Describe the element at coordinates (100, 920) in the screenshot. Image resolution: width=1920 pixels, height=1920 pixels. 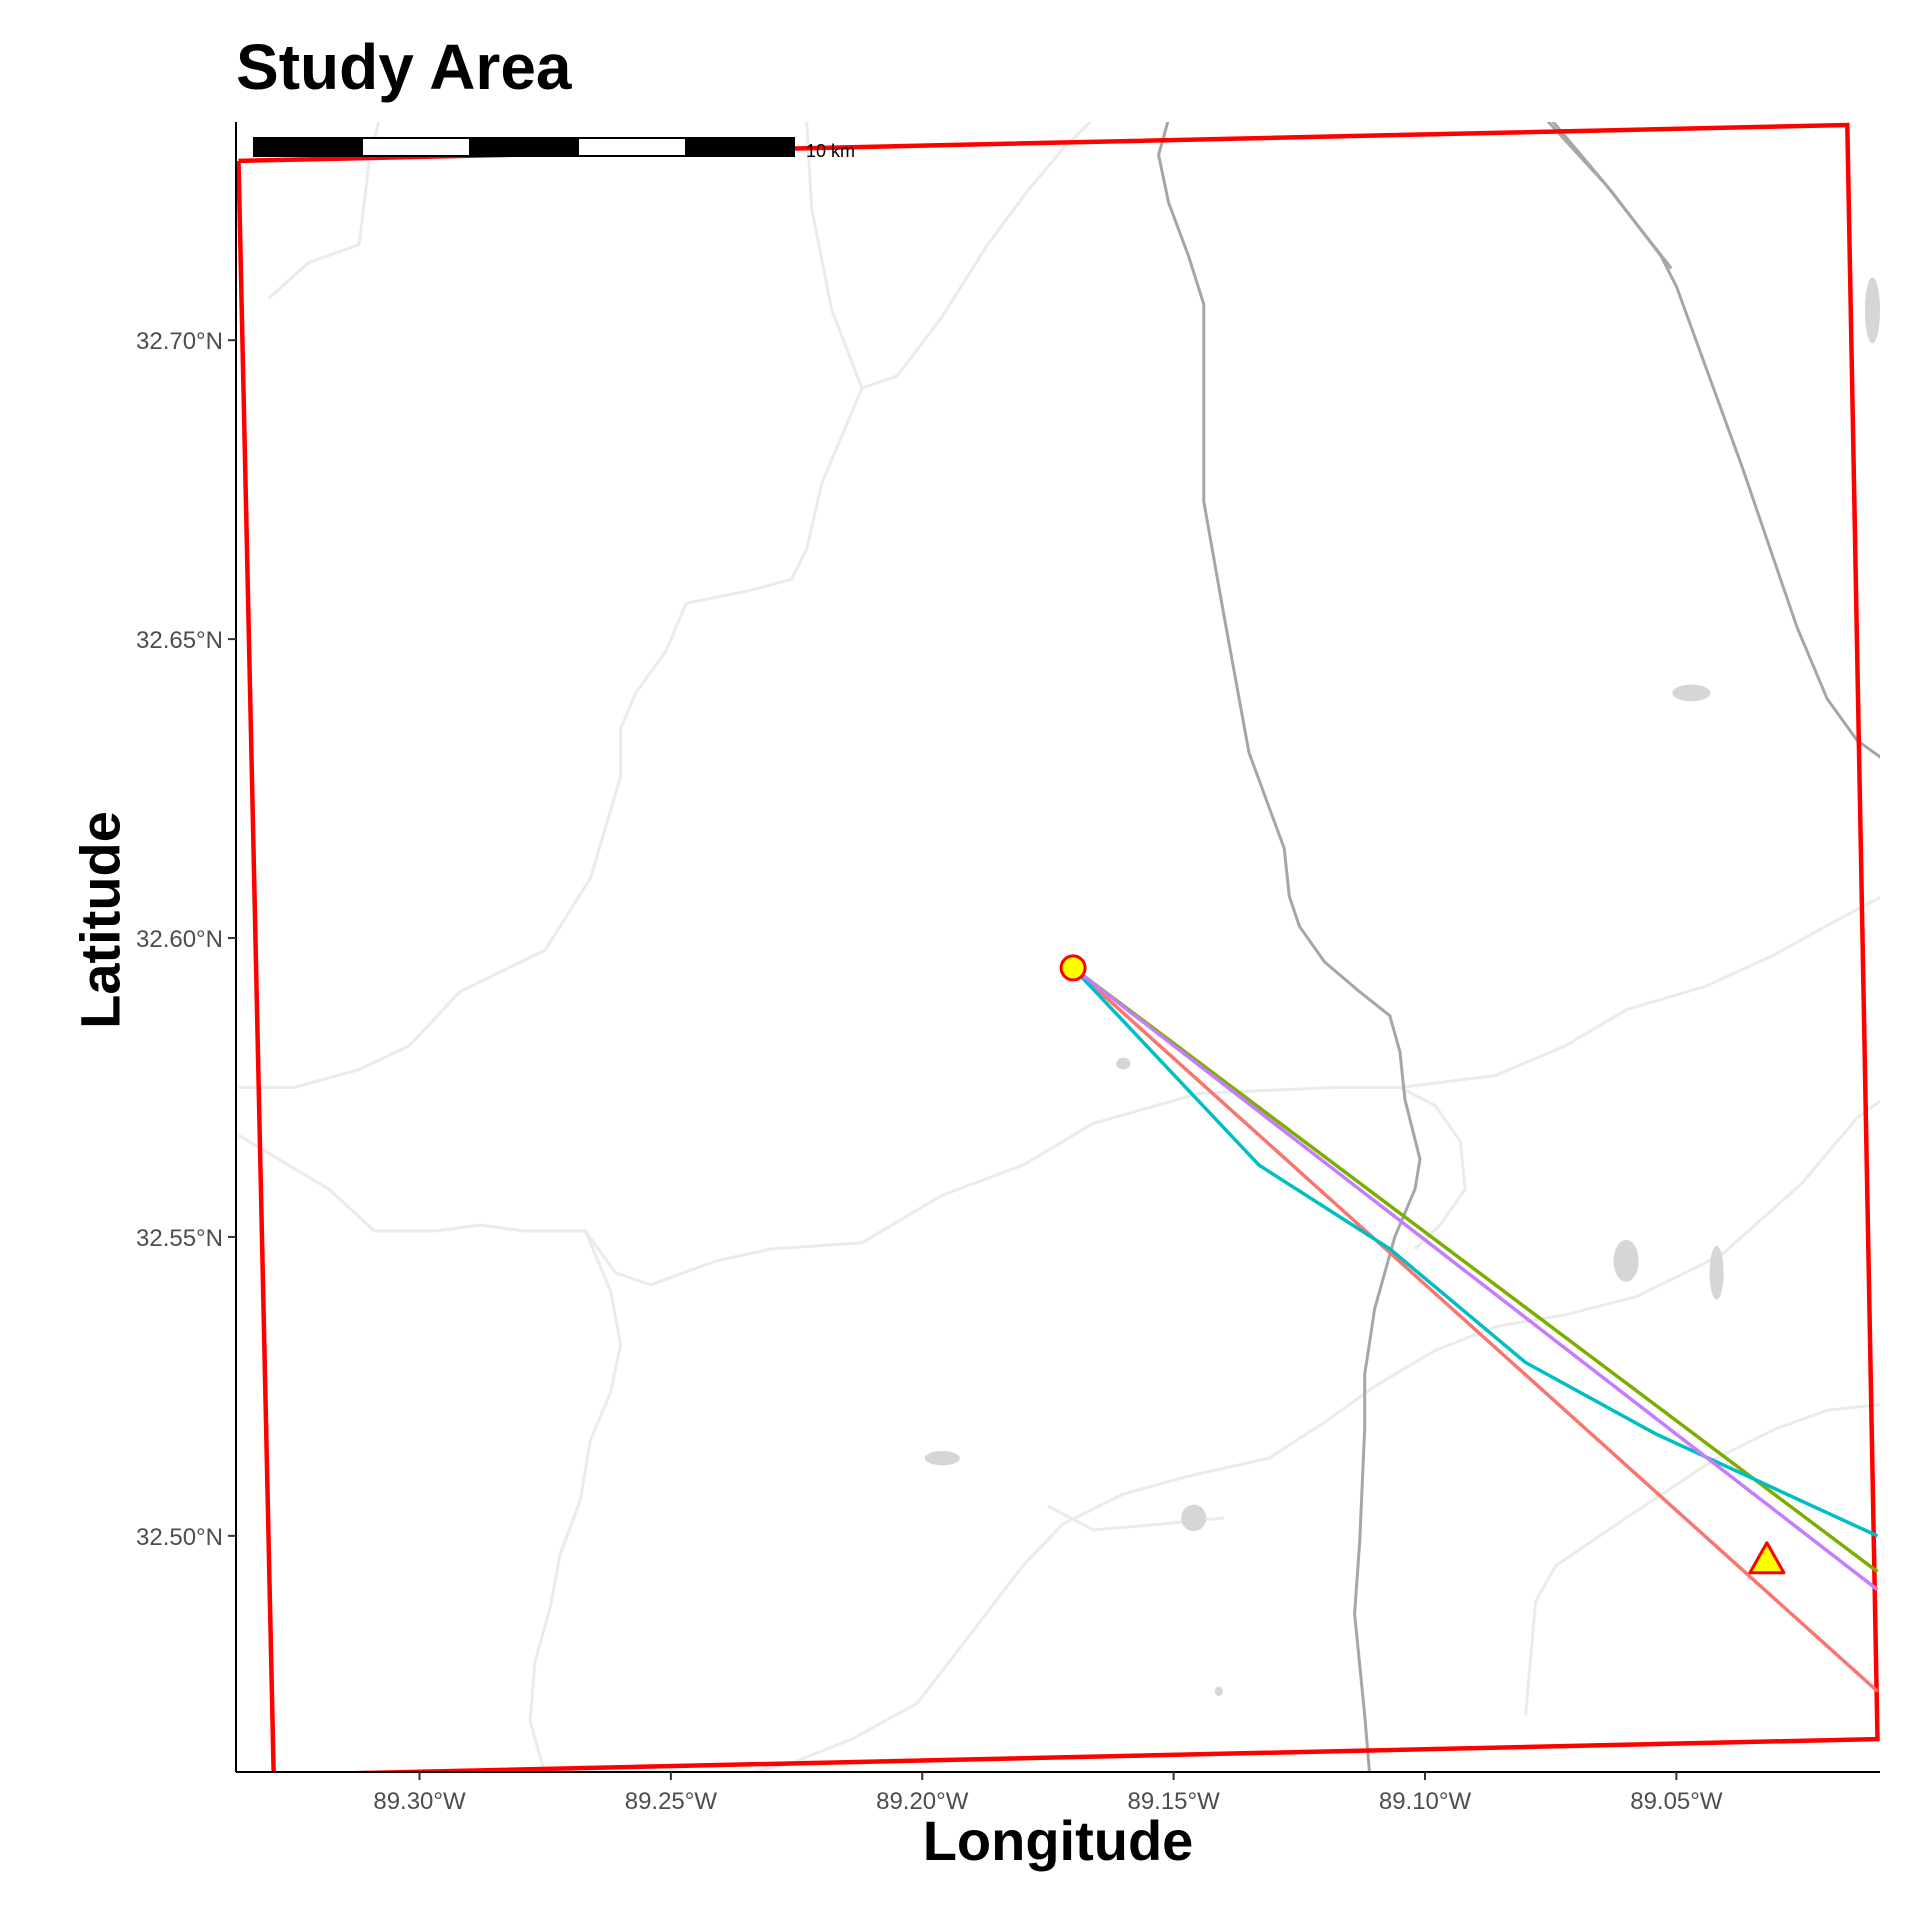
I see `y-axis-label: Latitude` at that location.